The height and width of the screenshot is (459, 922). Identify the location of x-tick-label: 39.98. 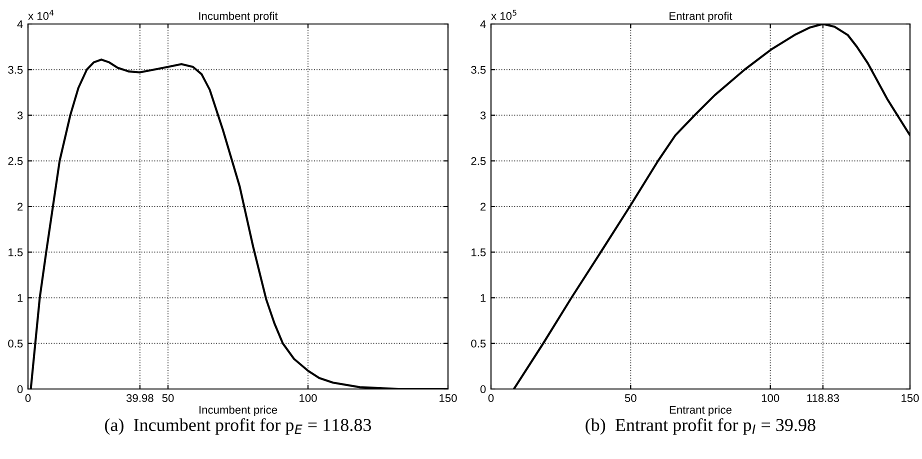
(140, 398).